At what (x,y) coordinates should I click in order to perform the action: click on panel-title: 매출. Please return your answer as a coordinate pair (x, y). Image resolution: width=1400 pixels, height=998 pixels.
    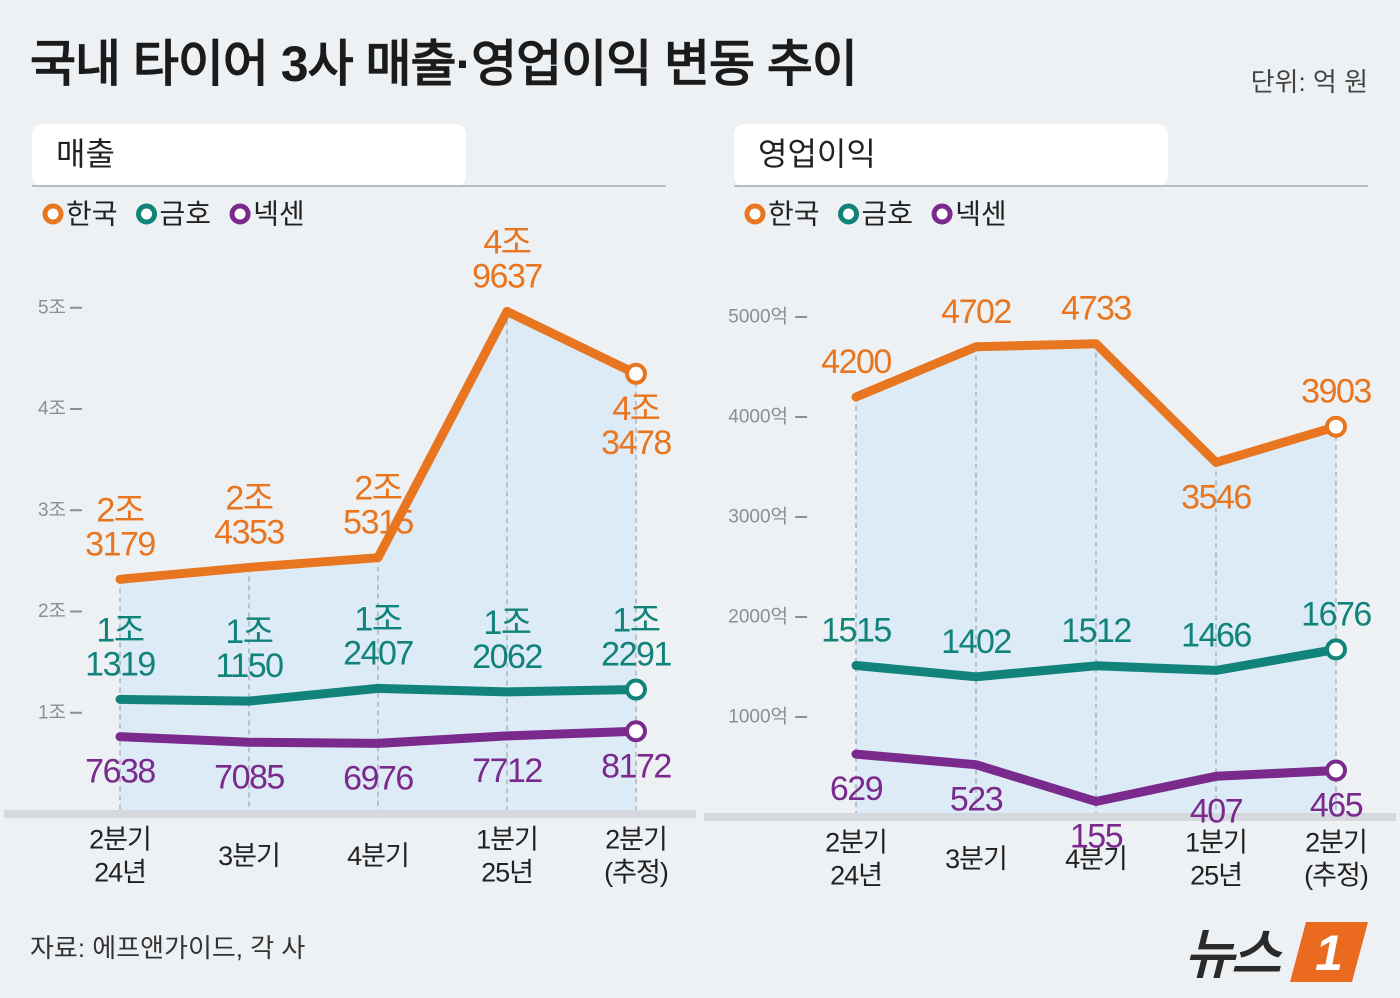
    Looking at the image, I should click on (85, 154).